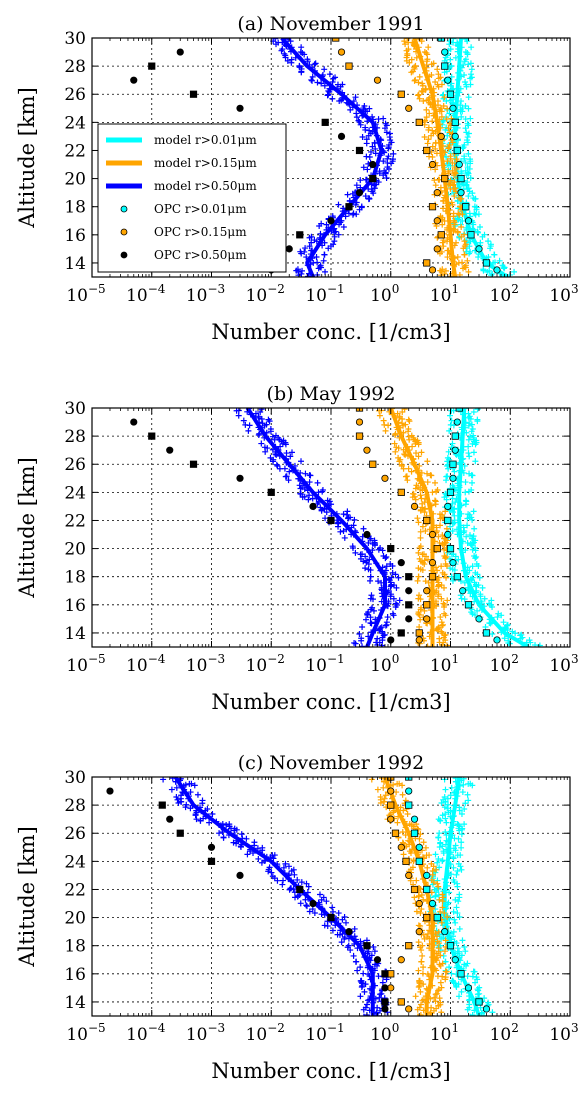  What do you see at coordinates (146, 1033) in the screenshot?
I see `x-tick-label: 10−4` at bounding box center [146, 1033].